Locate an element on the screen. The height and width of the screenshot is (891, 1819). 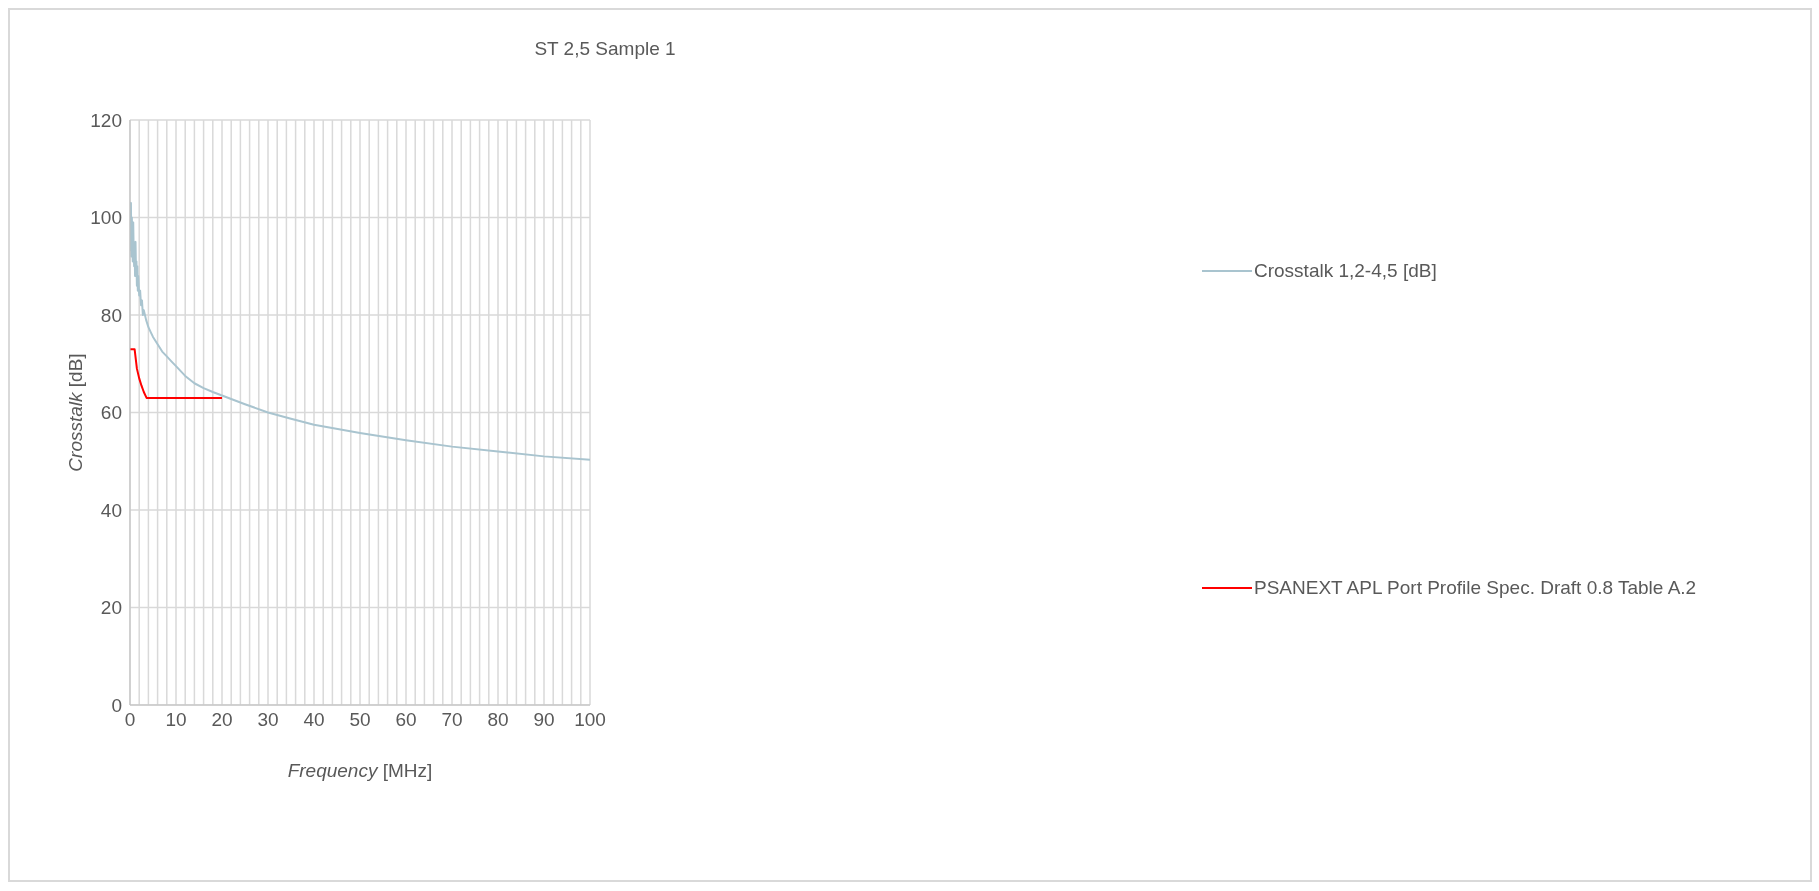
y-tick-label: 0 is located at coordinates (116, 705).